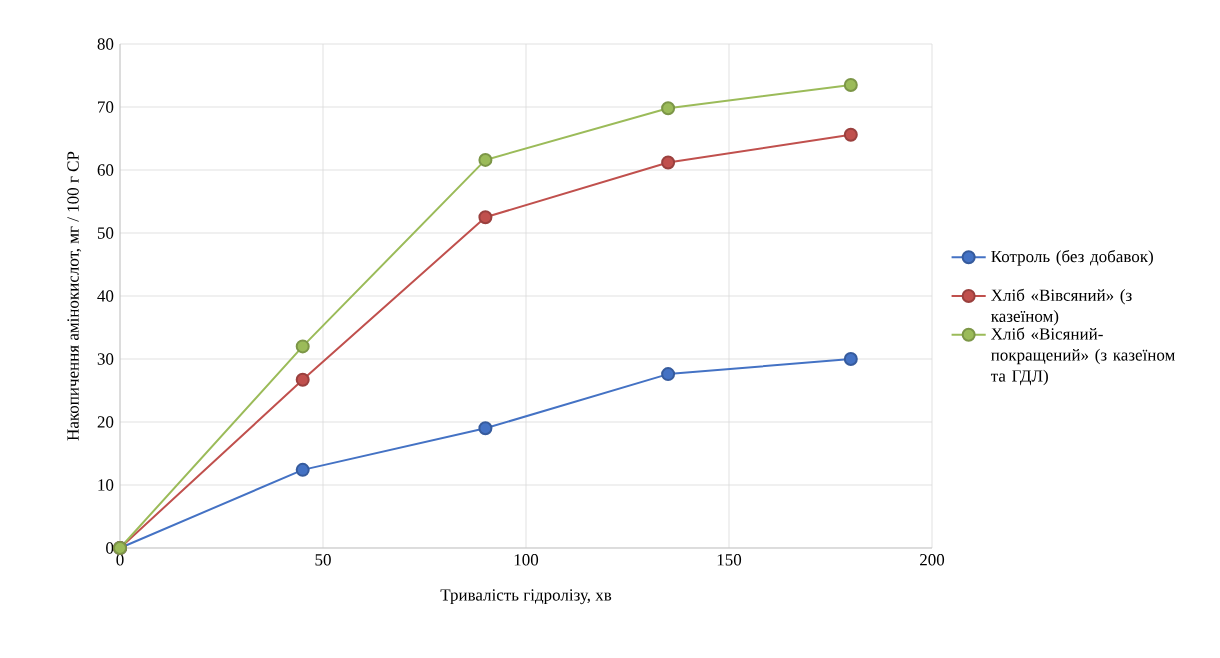 The image size is (1220, 658). I want to click on x-tick-label: 150, so click(729, 560).